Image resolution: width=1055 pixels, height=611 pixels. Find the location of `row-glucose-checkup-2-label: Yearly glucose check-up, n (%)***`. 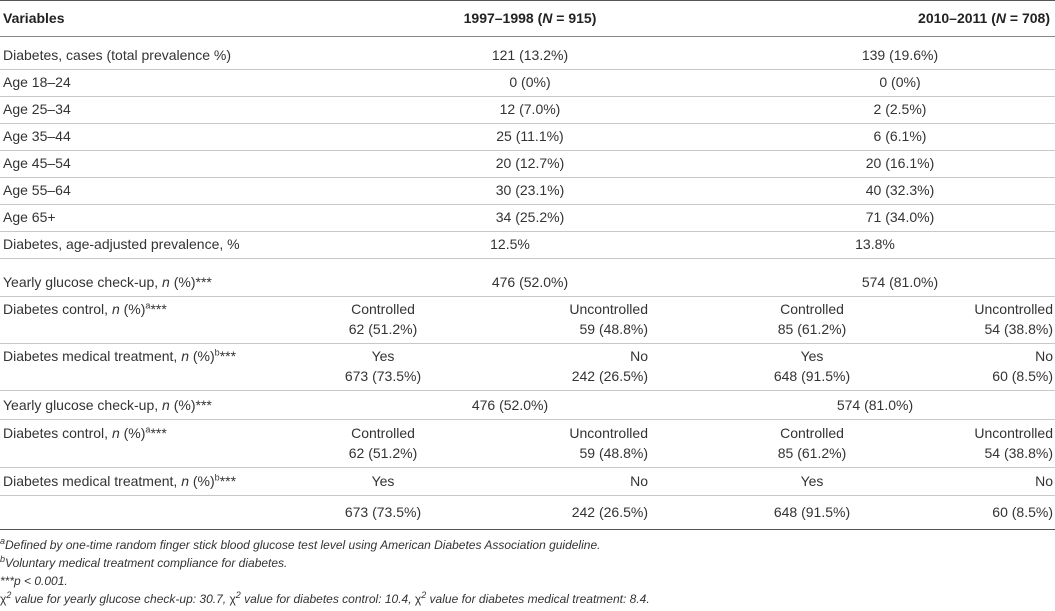

row-glucose-checkup-2-label: Yearly glucose check-up, n (%)*** is located at coordinates (107, 405).